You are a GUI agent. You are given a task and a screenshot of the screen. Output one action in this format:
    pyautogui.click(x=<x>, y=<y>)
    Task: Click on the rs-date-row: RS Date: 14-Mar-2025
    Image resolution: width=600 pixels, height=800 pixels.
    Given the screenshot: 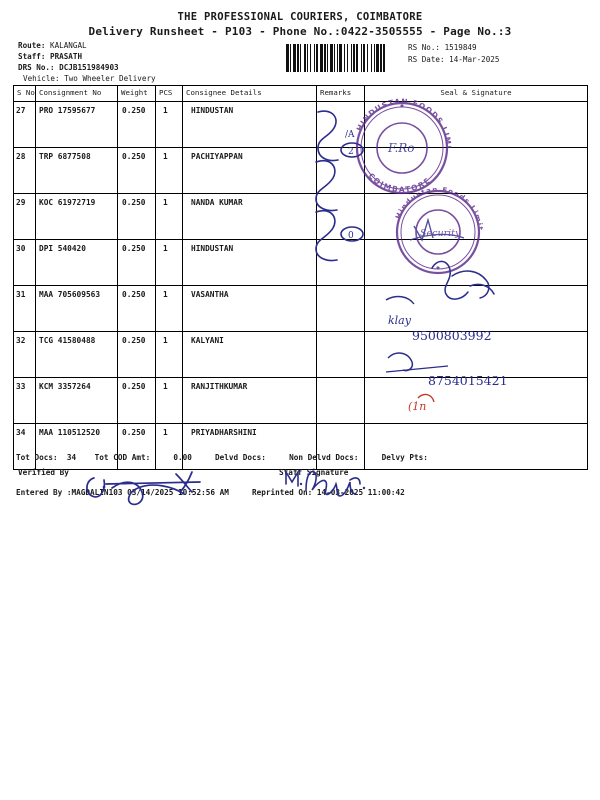 What is the action you would take?
    pyautogui.click(x=453, y=60)
    